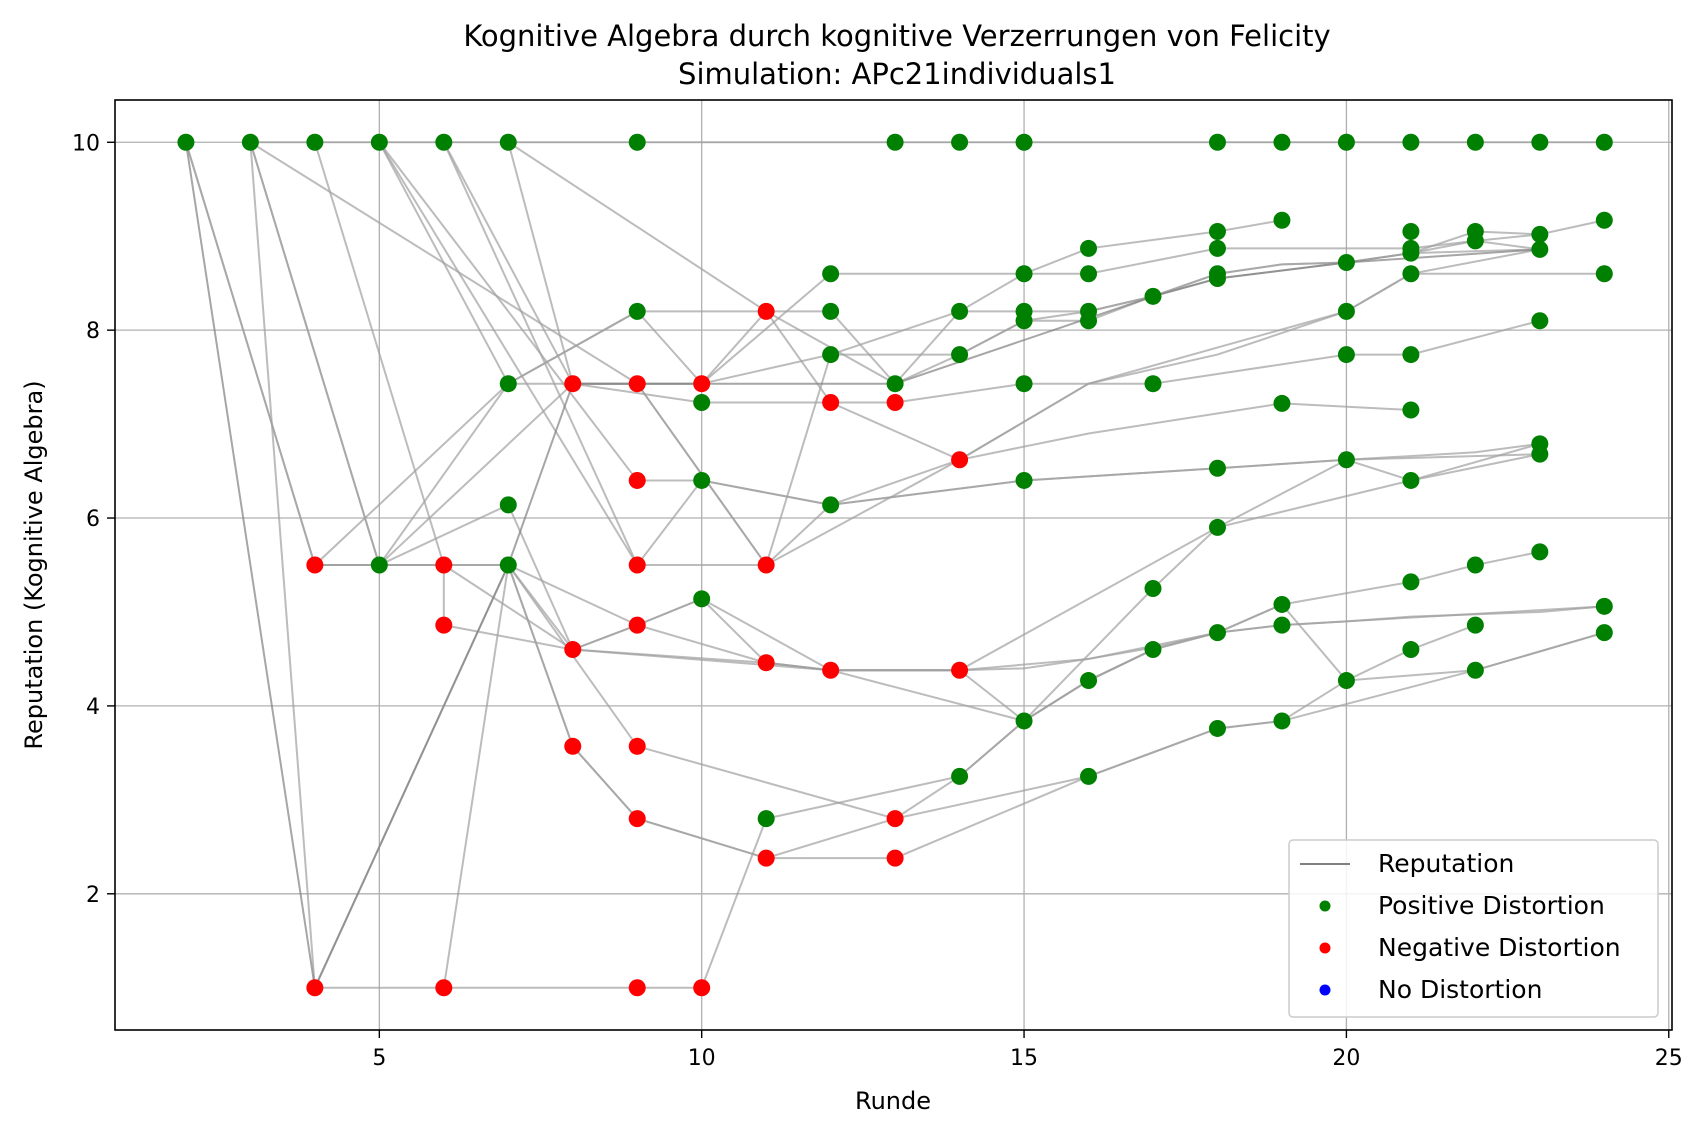  I want to click on y-tick-label: 4, so click(93, 707).